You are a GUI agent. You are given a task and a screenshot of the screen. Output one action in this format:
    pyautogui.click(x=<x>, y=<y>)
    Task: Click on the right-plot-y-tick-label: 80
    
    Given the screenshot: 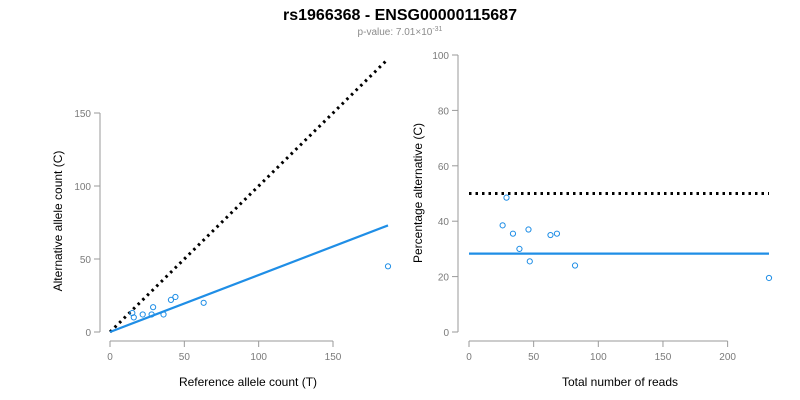 What is the action you would take?
    pyautogui.click(x=444, y=111)
    